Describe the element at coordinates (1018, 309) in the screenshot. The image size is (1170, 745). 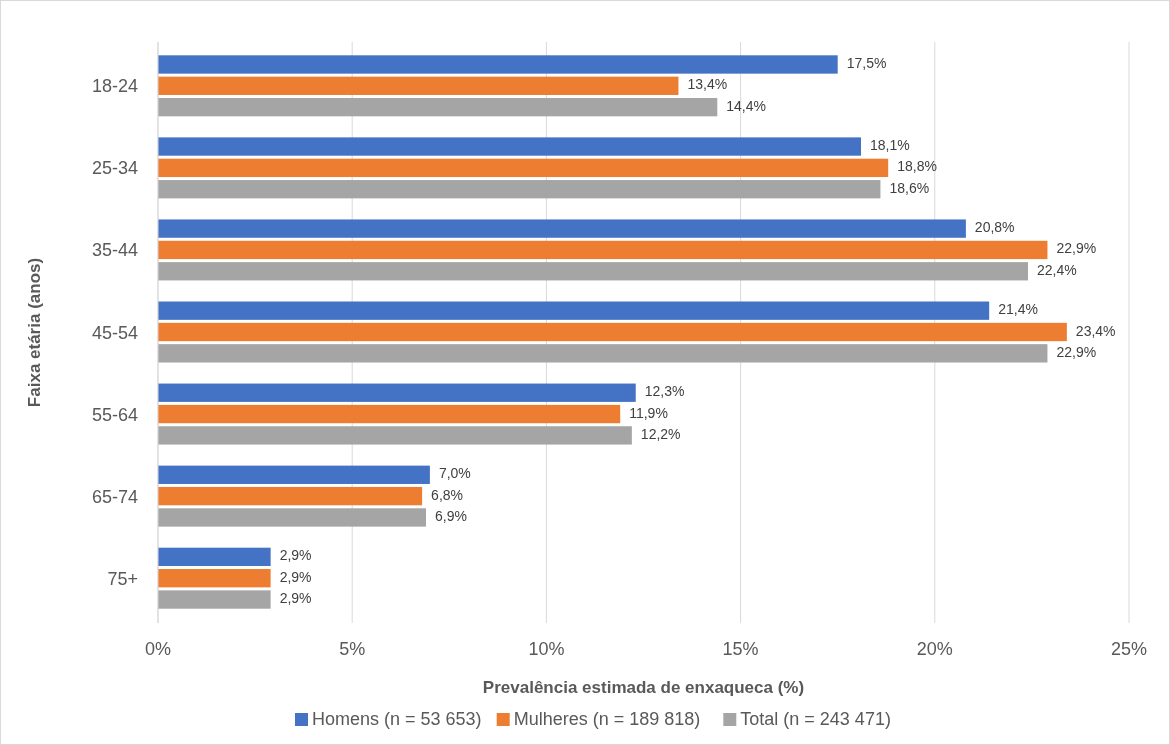
I see `data-label: 21,4%` at that location.